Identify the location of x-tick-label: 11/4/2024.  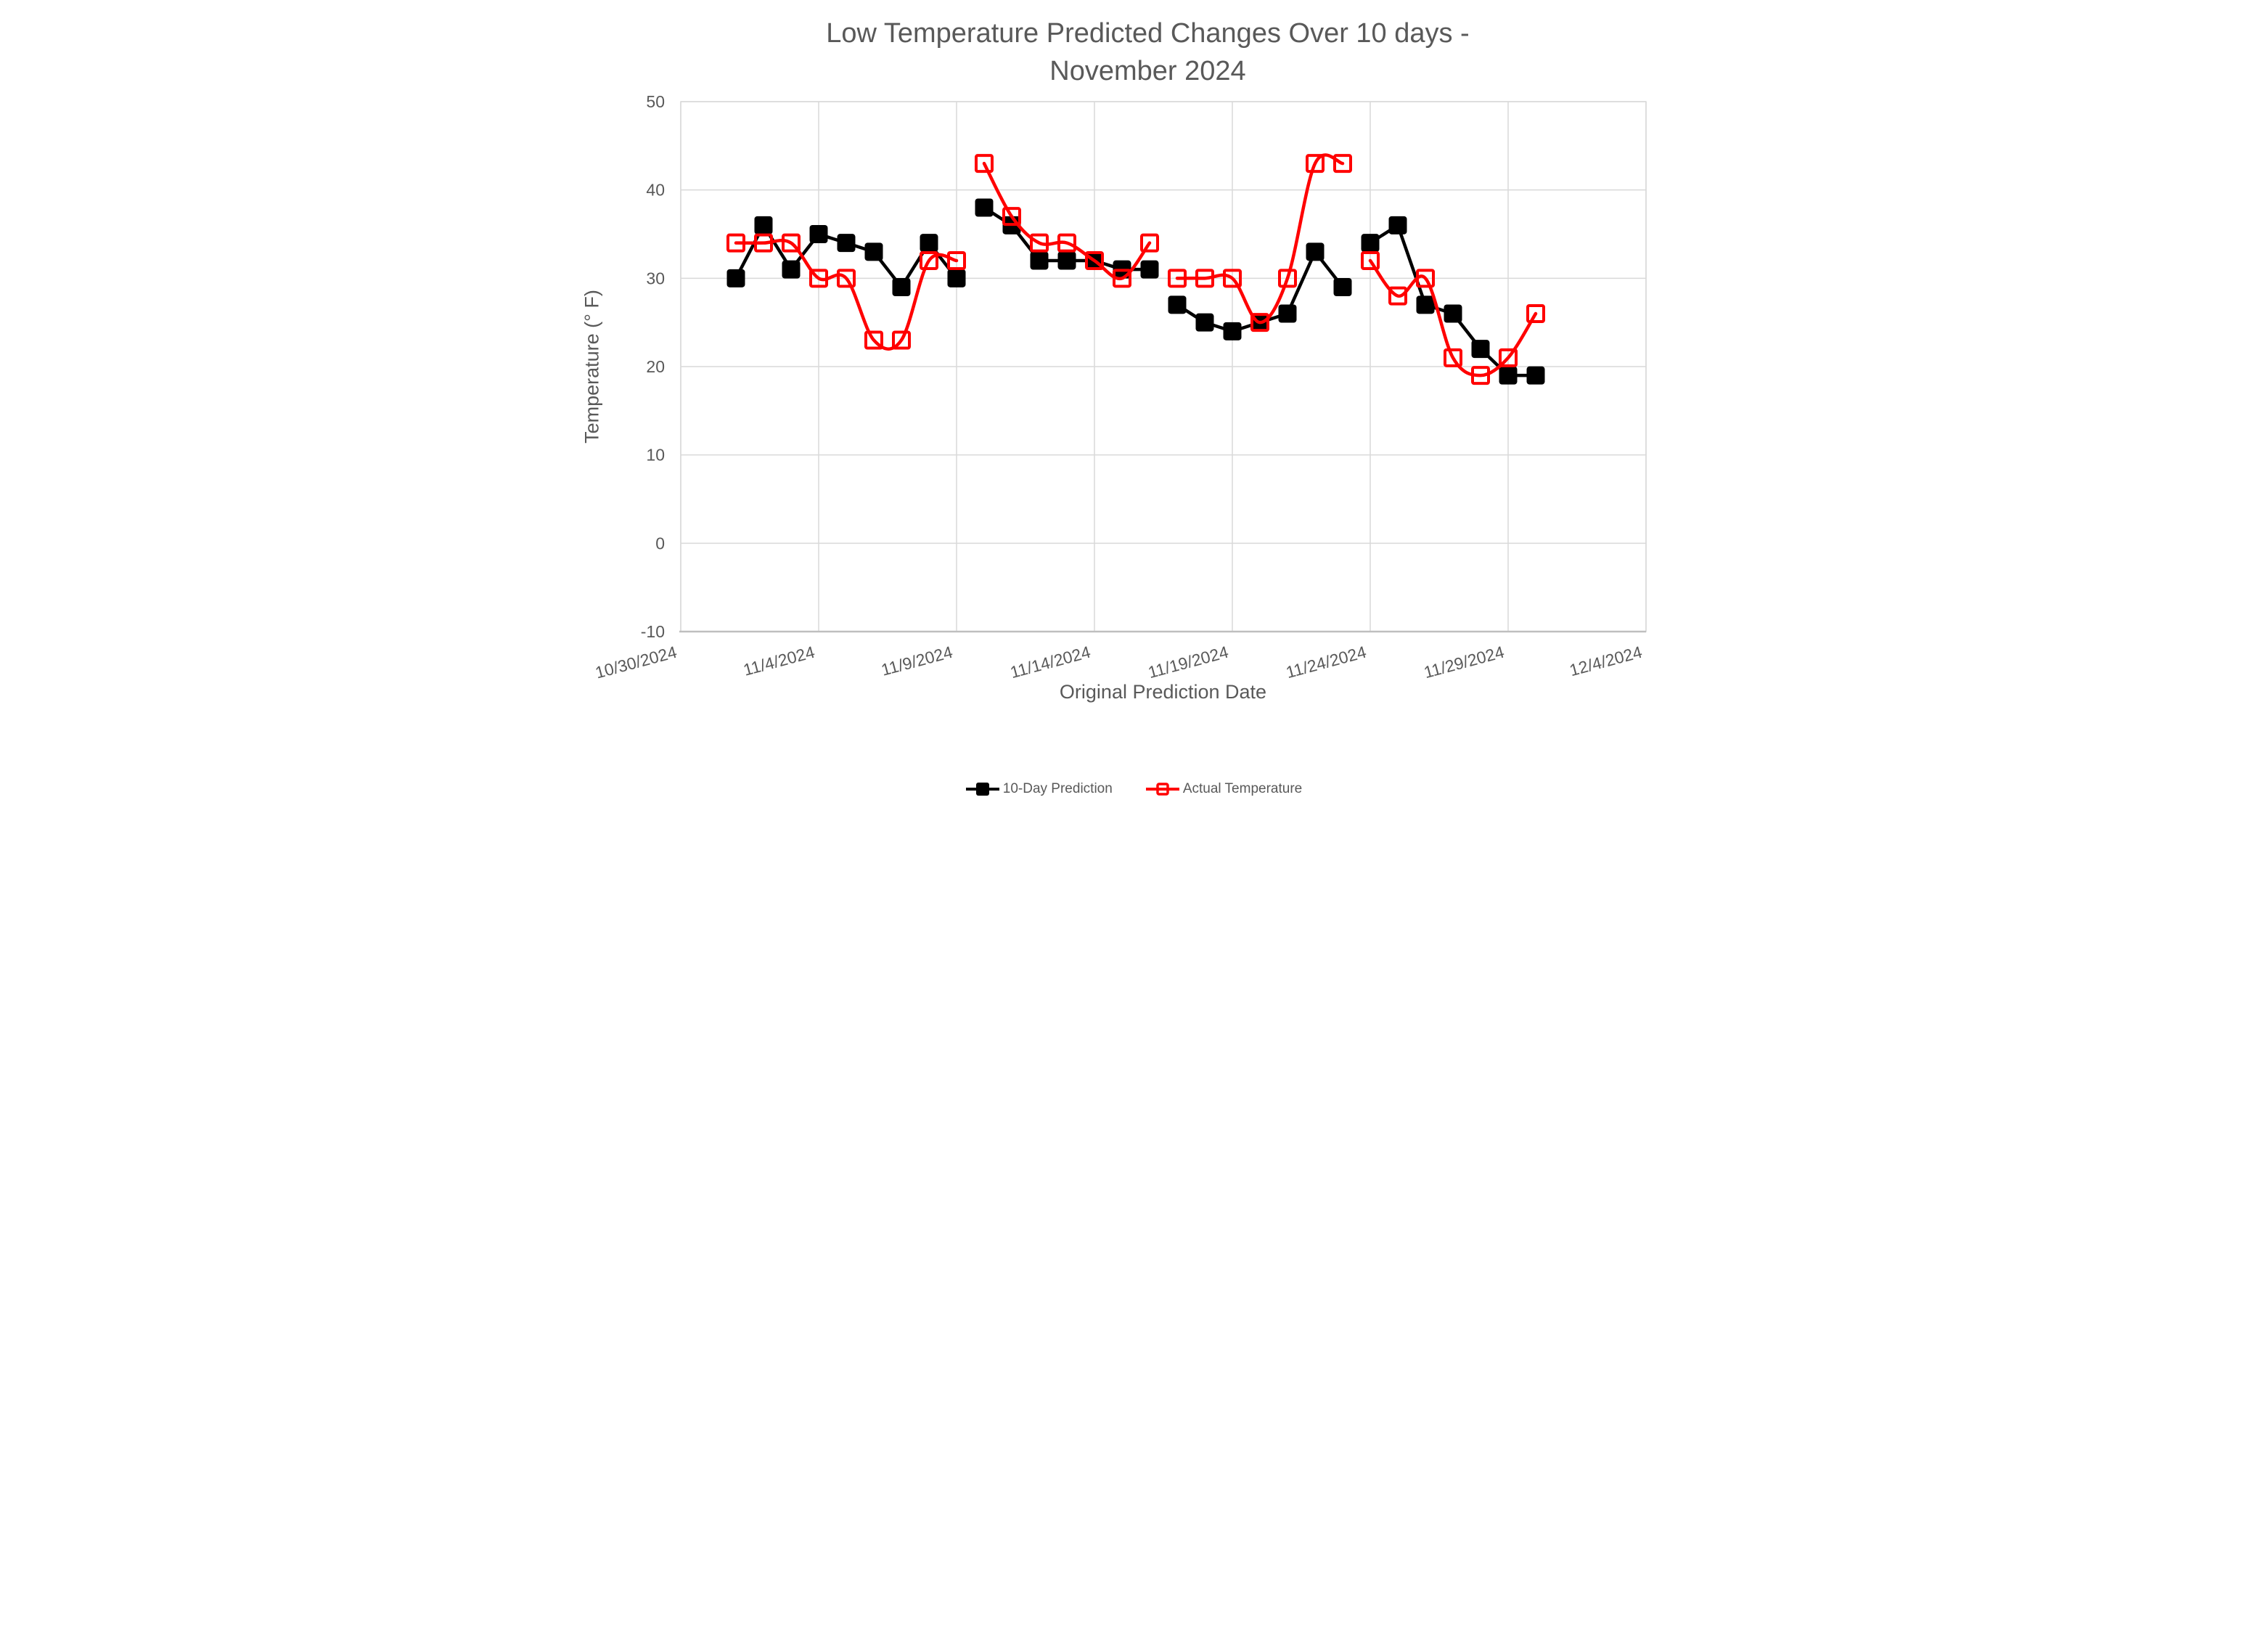
(778, 660).